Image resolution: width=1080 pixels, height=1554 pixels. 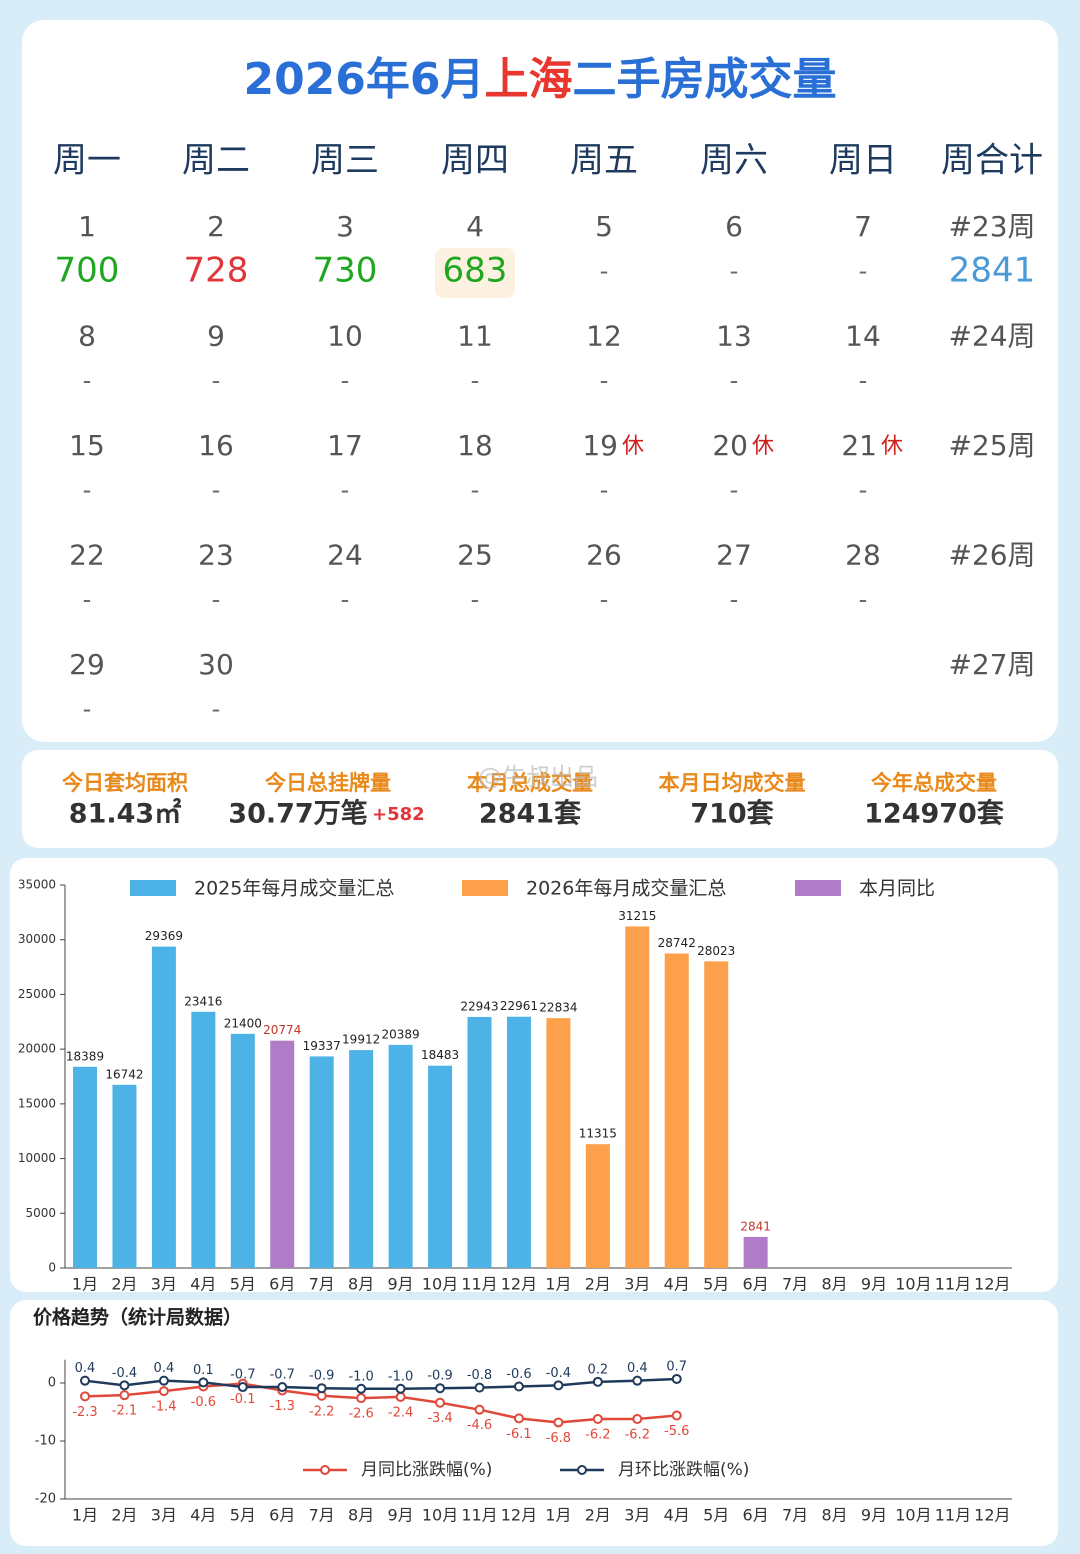 What do you see at coordinates (216, 161) in the screenshot?
I see `weekday-header: 周二` at bounding box center [216, 161].